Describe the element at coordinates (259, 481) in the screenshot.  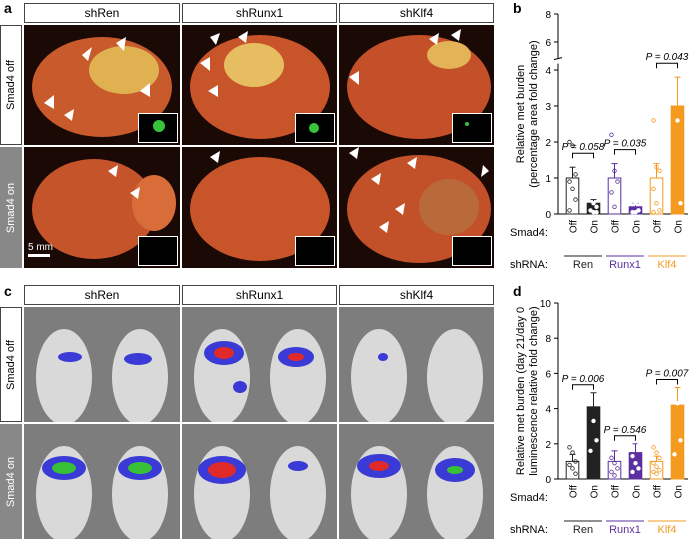
I see `bioluminescence-image-shrunx1-on` at that location.